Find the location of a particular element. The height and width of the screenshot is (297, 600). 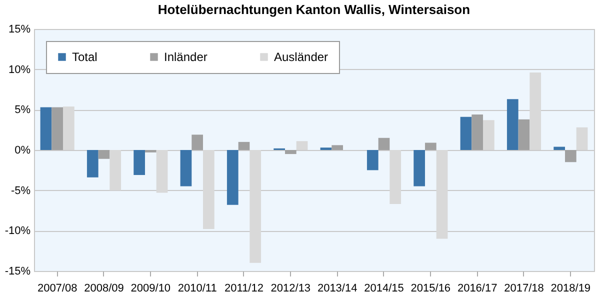

chart-title: Hotelübernachtungen Kanton Wallis, Wintersaison is located at coordinates (314, 9).